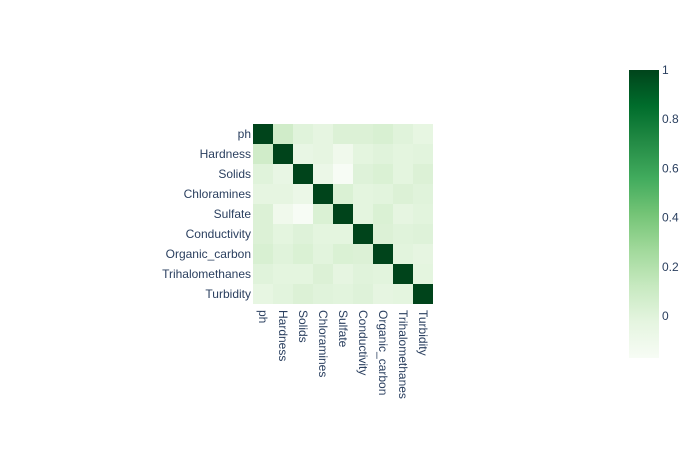 Image resolution: width=700 pixels, height=450 pixels. Describe the element at coordinates (263, 174) in the screenshot. I see `heatmap-cell-Solids-ph` at that location.